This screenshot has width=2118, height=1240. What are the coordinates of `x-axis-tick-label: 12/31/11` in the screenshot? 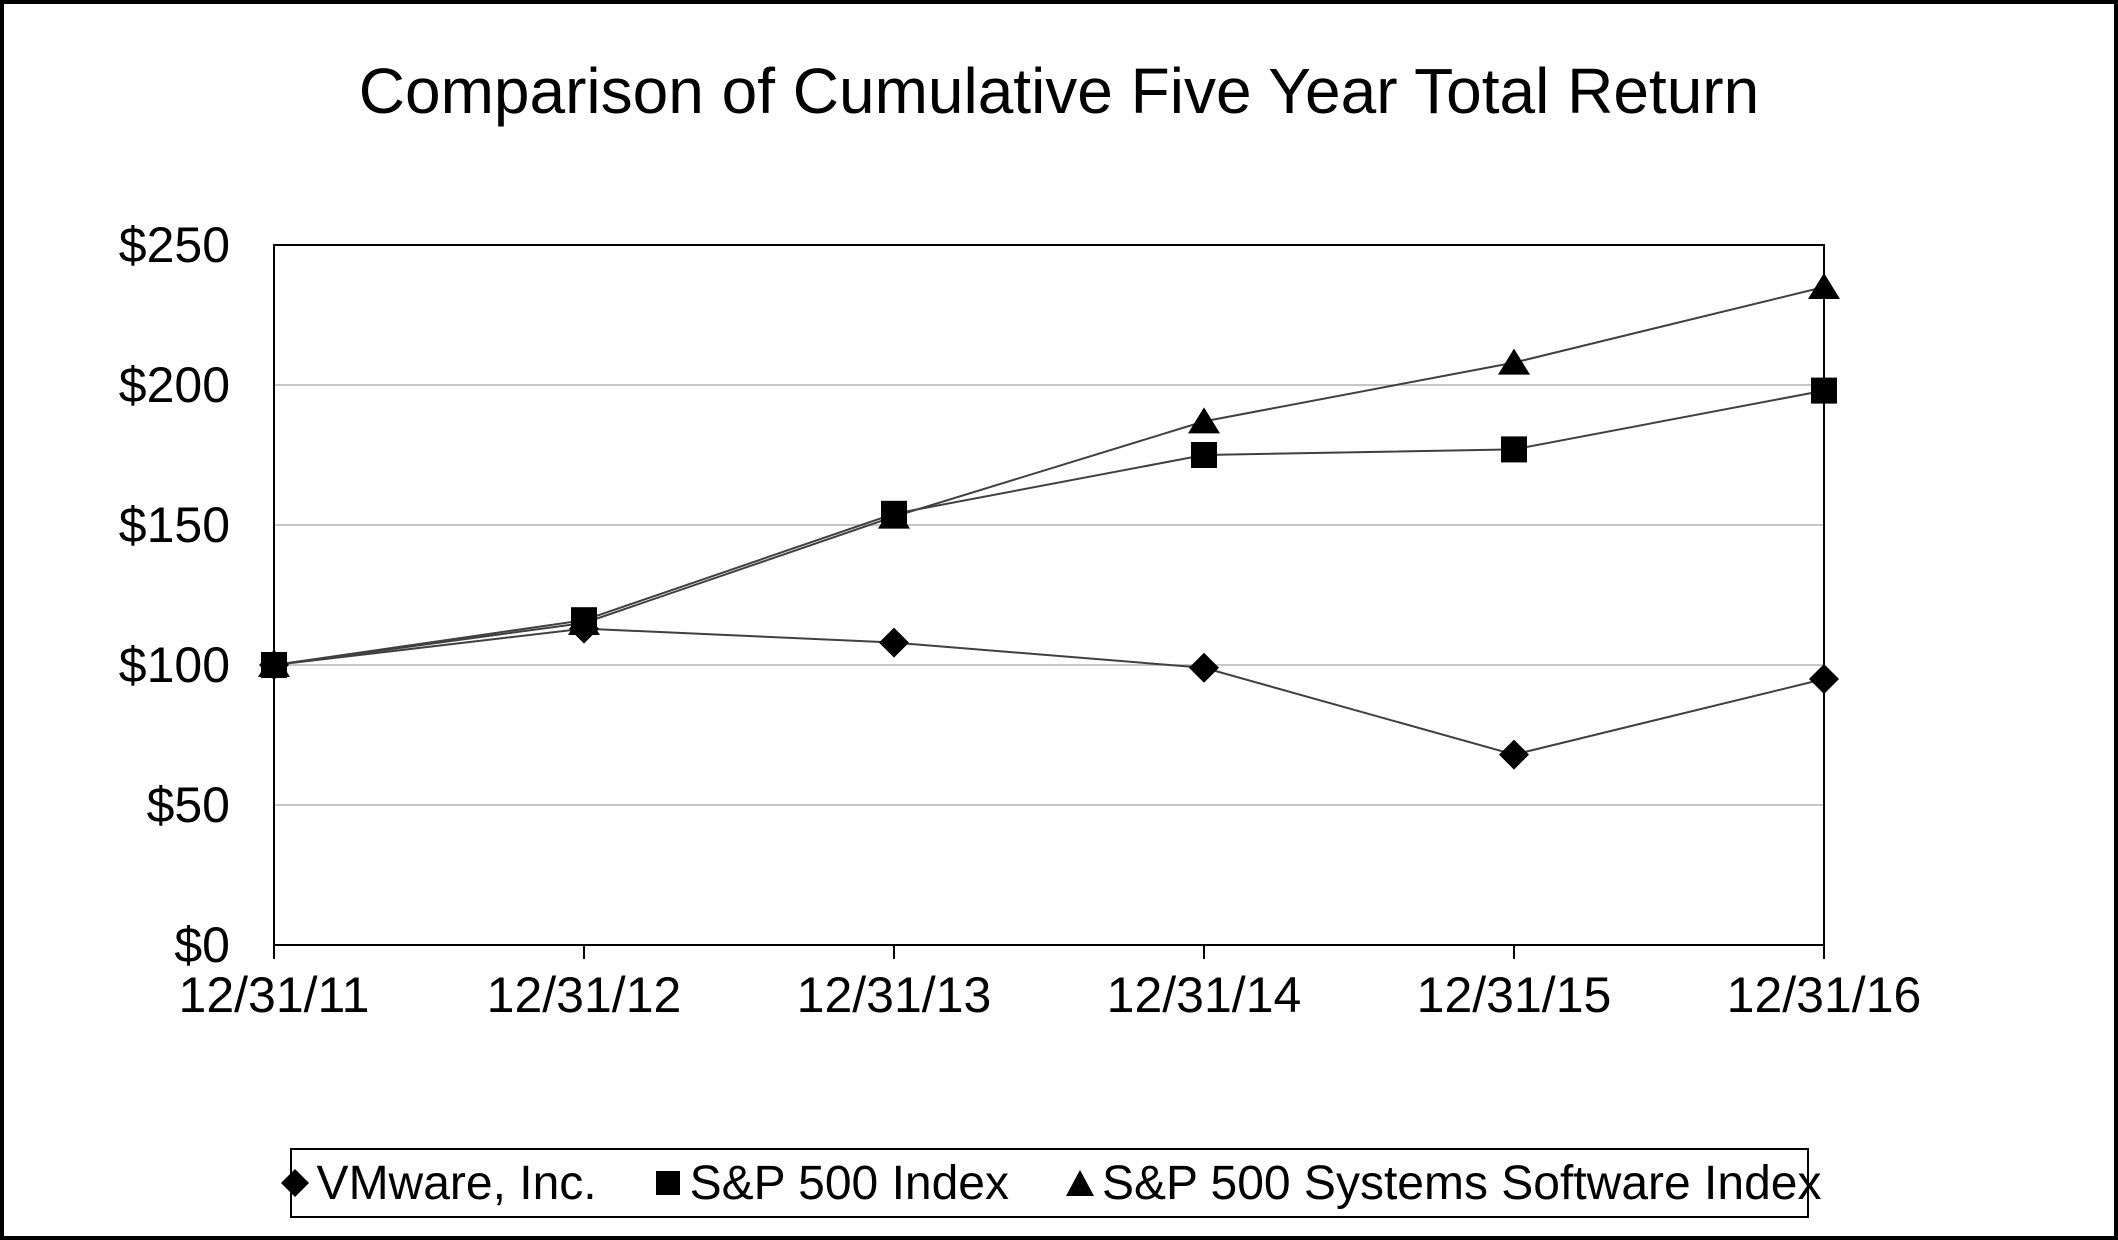 It's located at (274, 995).